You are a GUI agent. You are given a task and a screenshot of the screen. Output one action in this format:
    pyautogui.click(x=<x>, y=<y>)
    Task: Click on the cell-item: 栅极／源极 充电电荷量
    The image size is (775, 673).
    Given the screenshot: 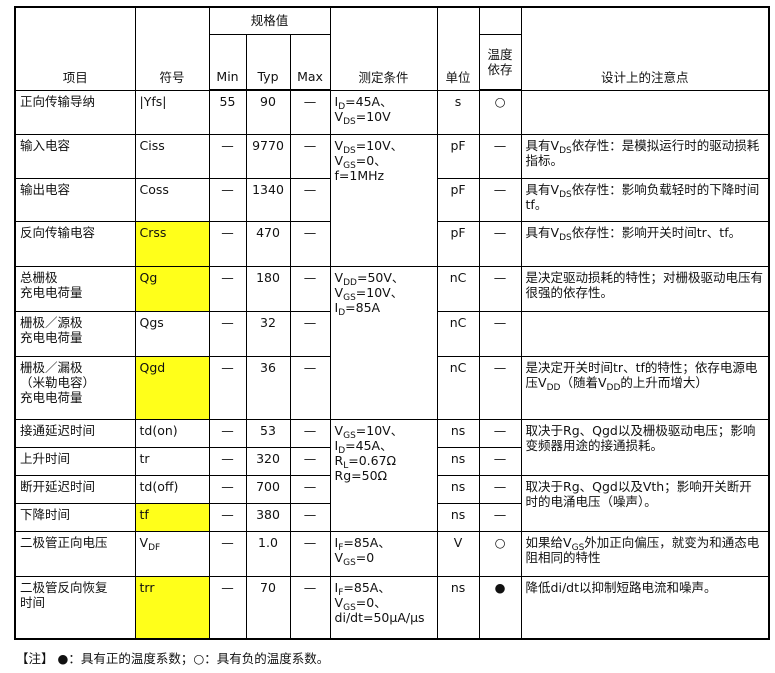 What is the action you would take?
    pyautogui.click(x=75, y=333)
    